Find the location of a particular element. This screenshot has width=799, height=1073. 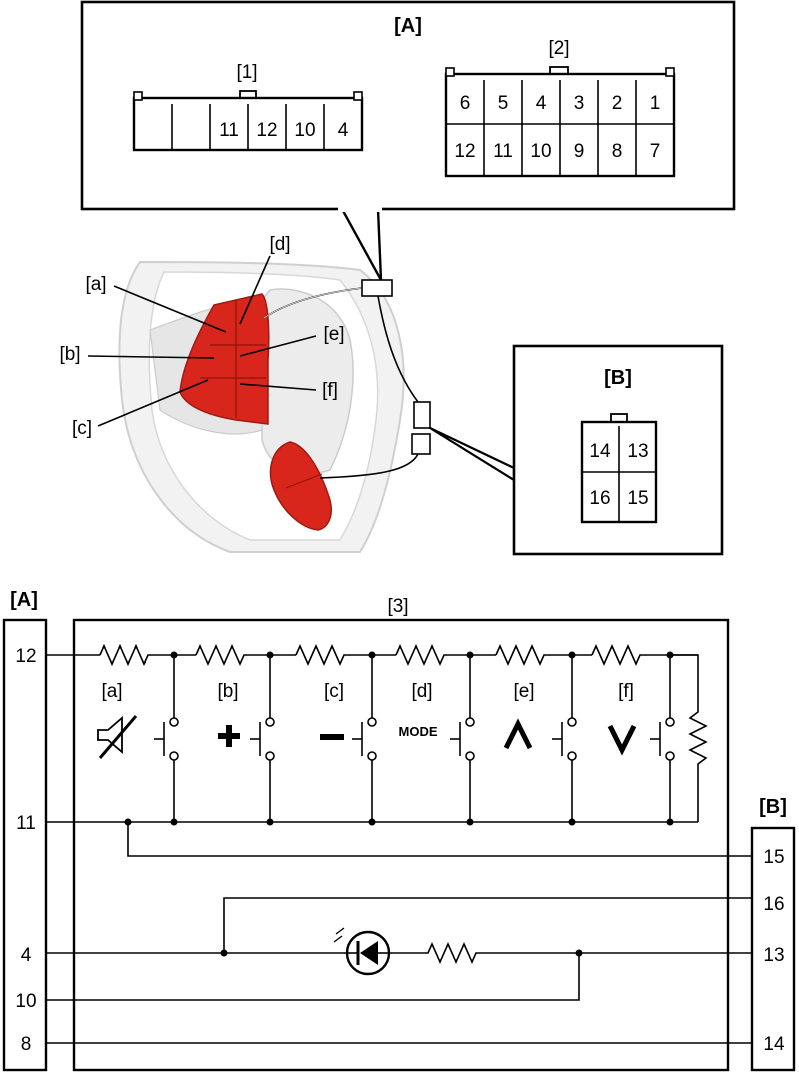

callout-e: [e] is located at coordinates (333, 334).